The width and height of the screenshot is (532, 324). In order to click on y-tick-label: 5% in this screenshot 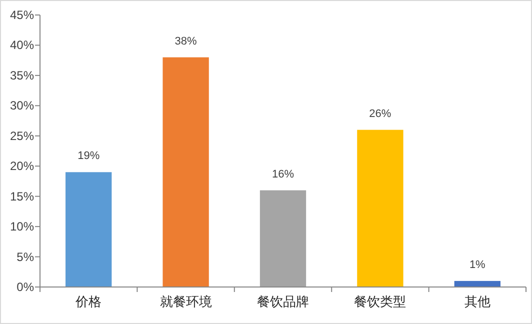, I will do `click(25, 257)`.